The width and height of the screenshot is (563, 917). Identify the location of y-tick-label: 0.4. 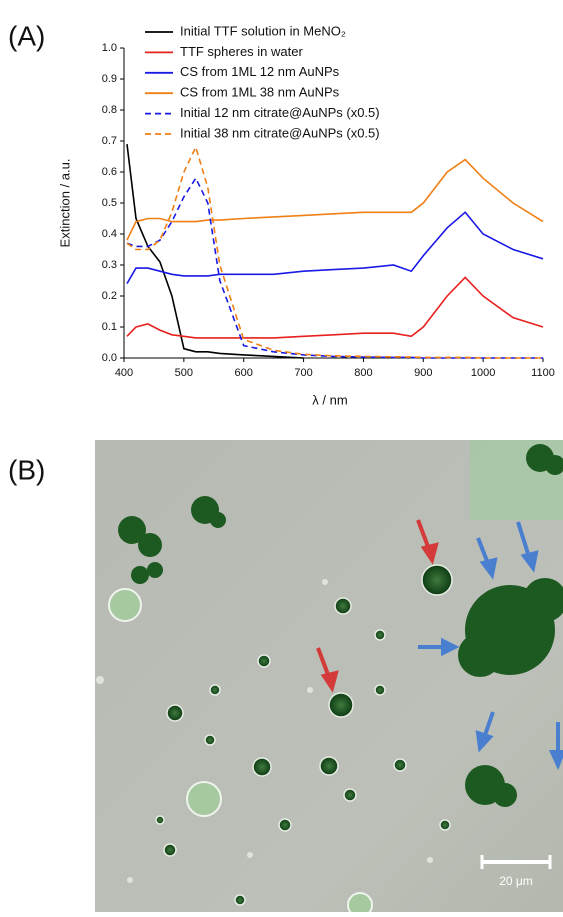
(109, 234).